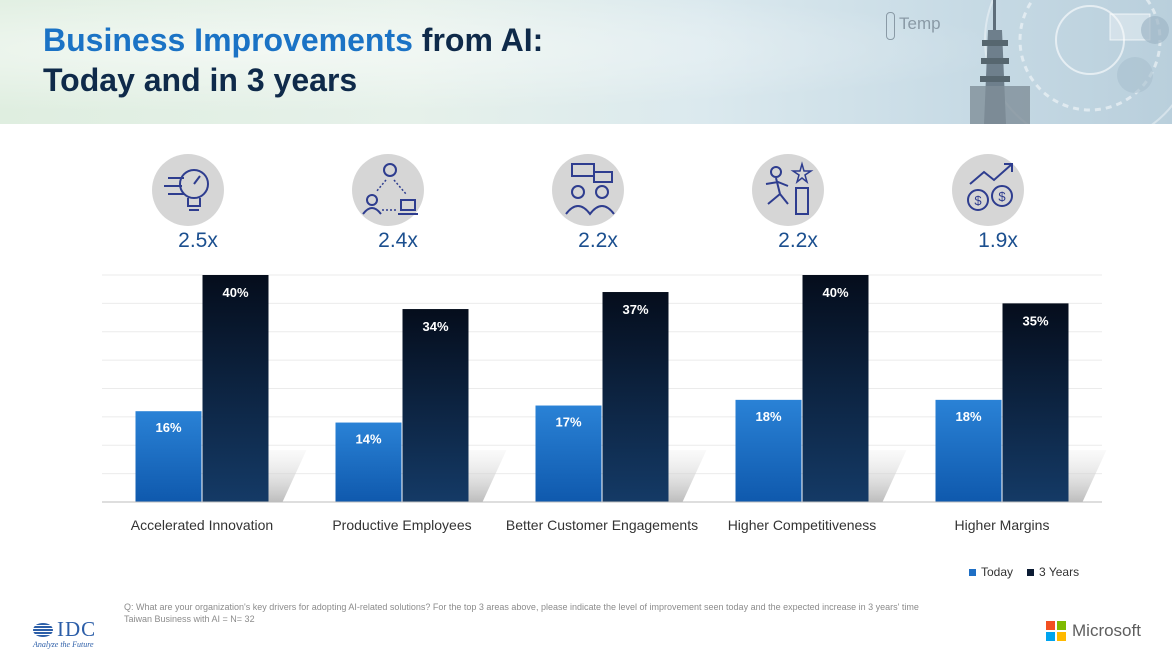  Describe the element at coordinates (890, 26) in the screenshot. I see `thermometer-icon` at that location.